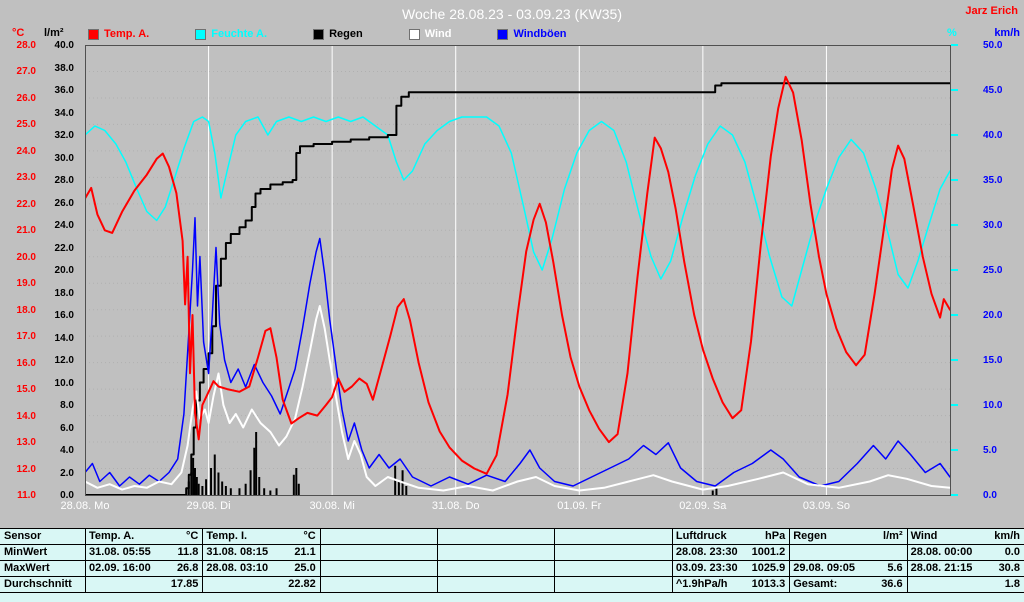 This screenshot has height=602, width=1024. Describe the element at coordinates (38, 584) in the screenshot. I see `stats-row-header: Durchschnitt` at that location.